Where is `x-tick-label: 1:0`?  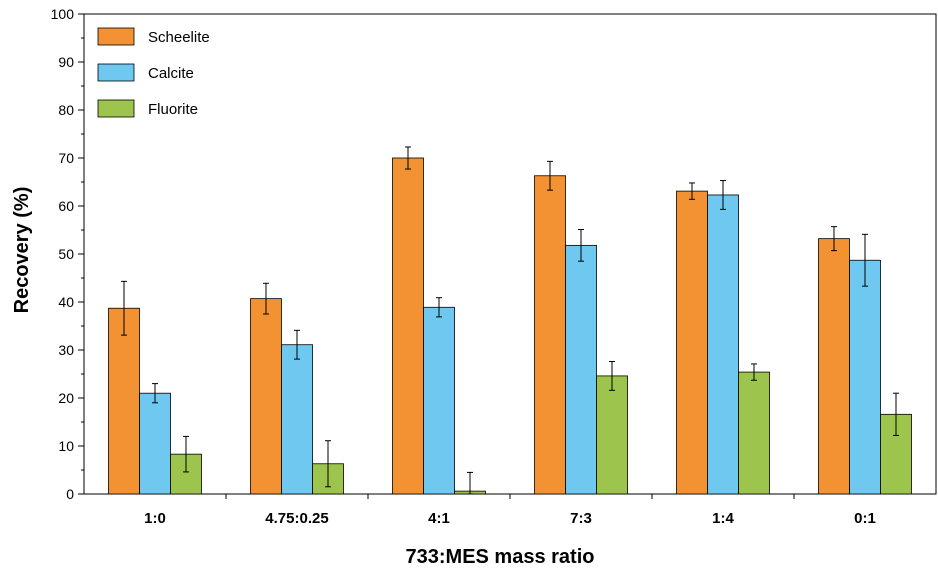 x-tick-label: 1:0 is located at coordinates (155, 518).